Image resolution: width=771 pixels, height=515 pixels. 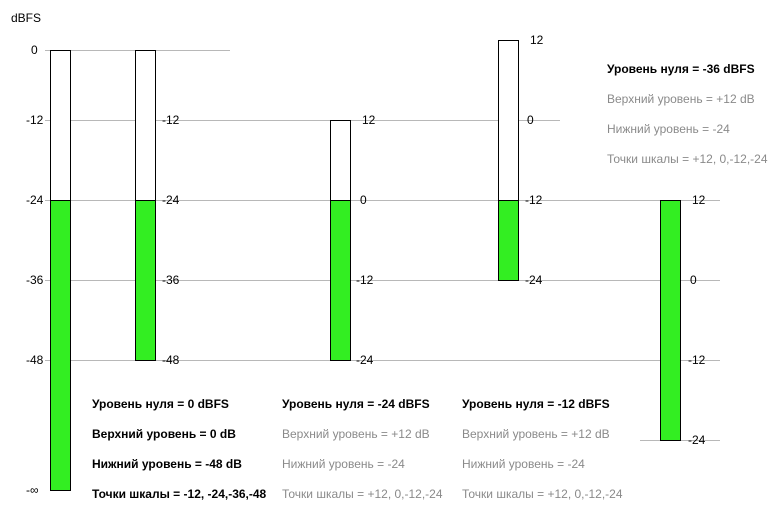 What do you see at coordinates (365, 360) in the screenshot?
I see `meter-3-tick-3: -24` at bounding box center [365, 360].